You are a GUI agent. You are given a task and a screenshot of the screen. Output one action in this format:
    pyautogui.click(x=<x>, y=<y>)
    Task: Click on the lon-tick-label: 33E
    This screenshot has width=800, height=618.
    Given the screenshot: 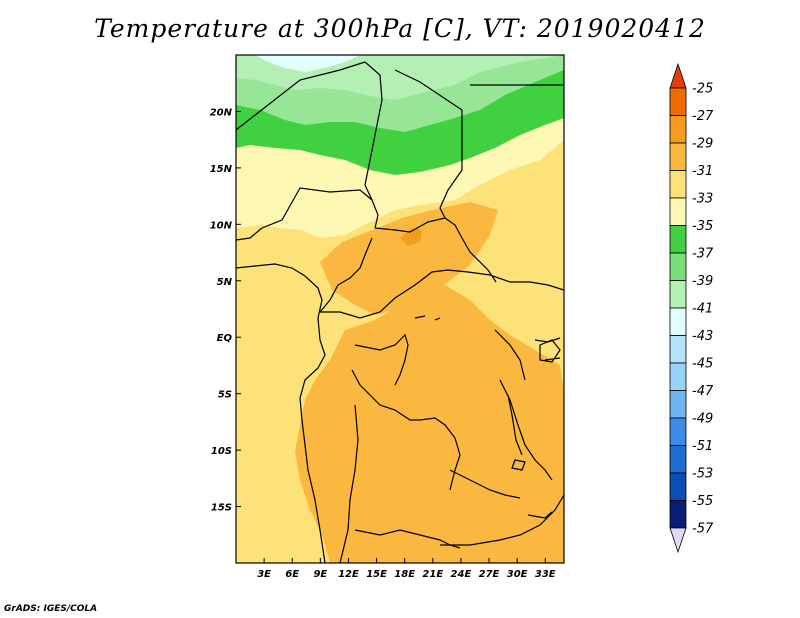 What is the action you would take?
    pyautogui.click(x=545, y=574)
    